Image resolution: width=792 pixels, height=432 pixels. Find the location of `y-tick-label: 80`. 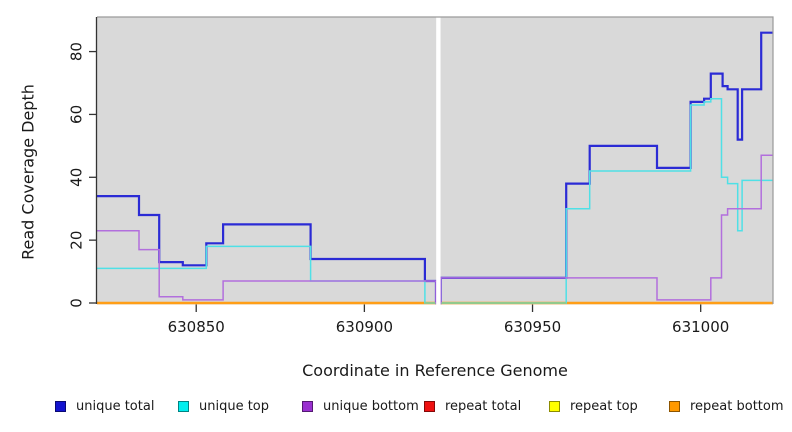

y-tick-label: 80 is located at coordinates (76, 51).